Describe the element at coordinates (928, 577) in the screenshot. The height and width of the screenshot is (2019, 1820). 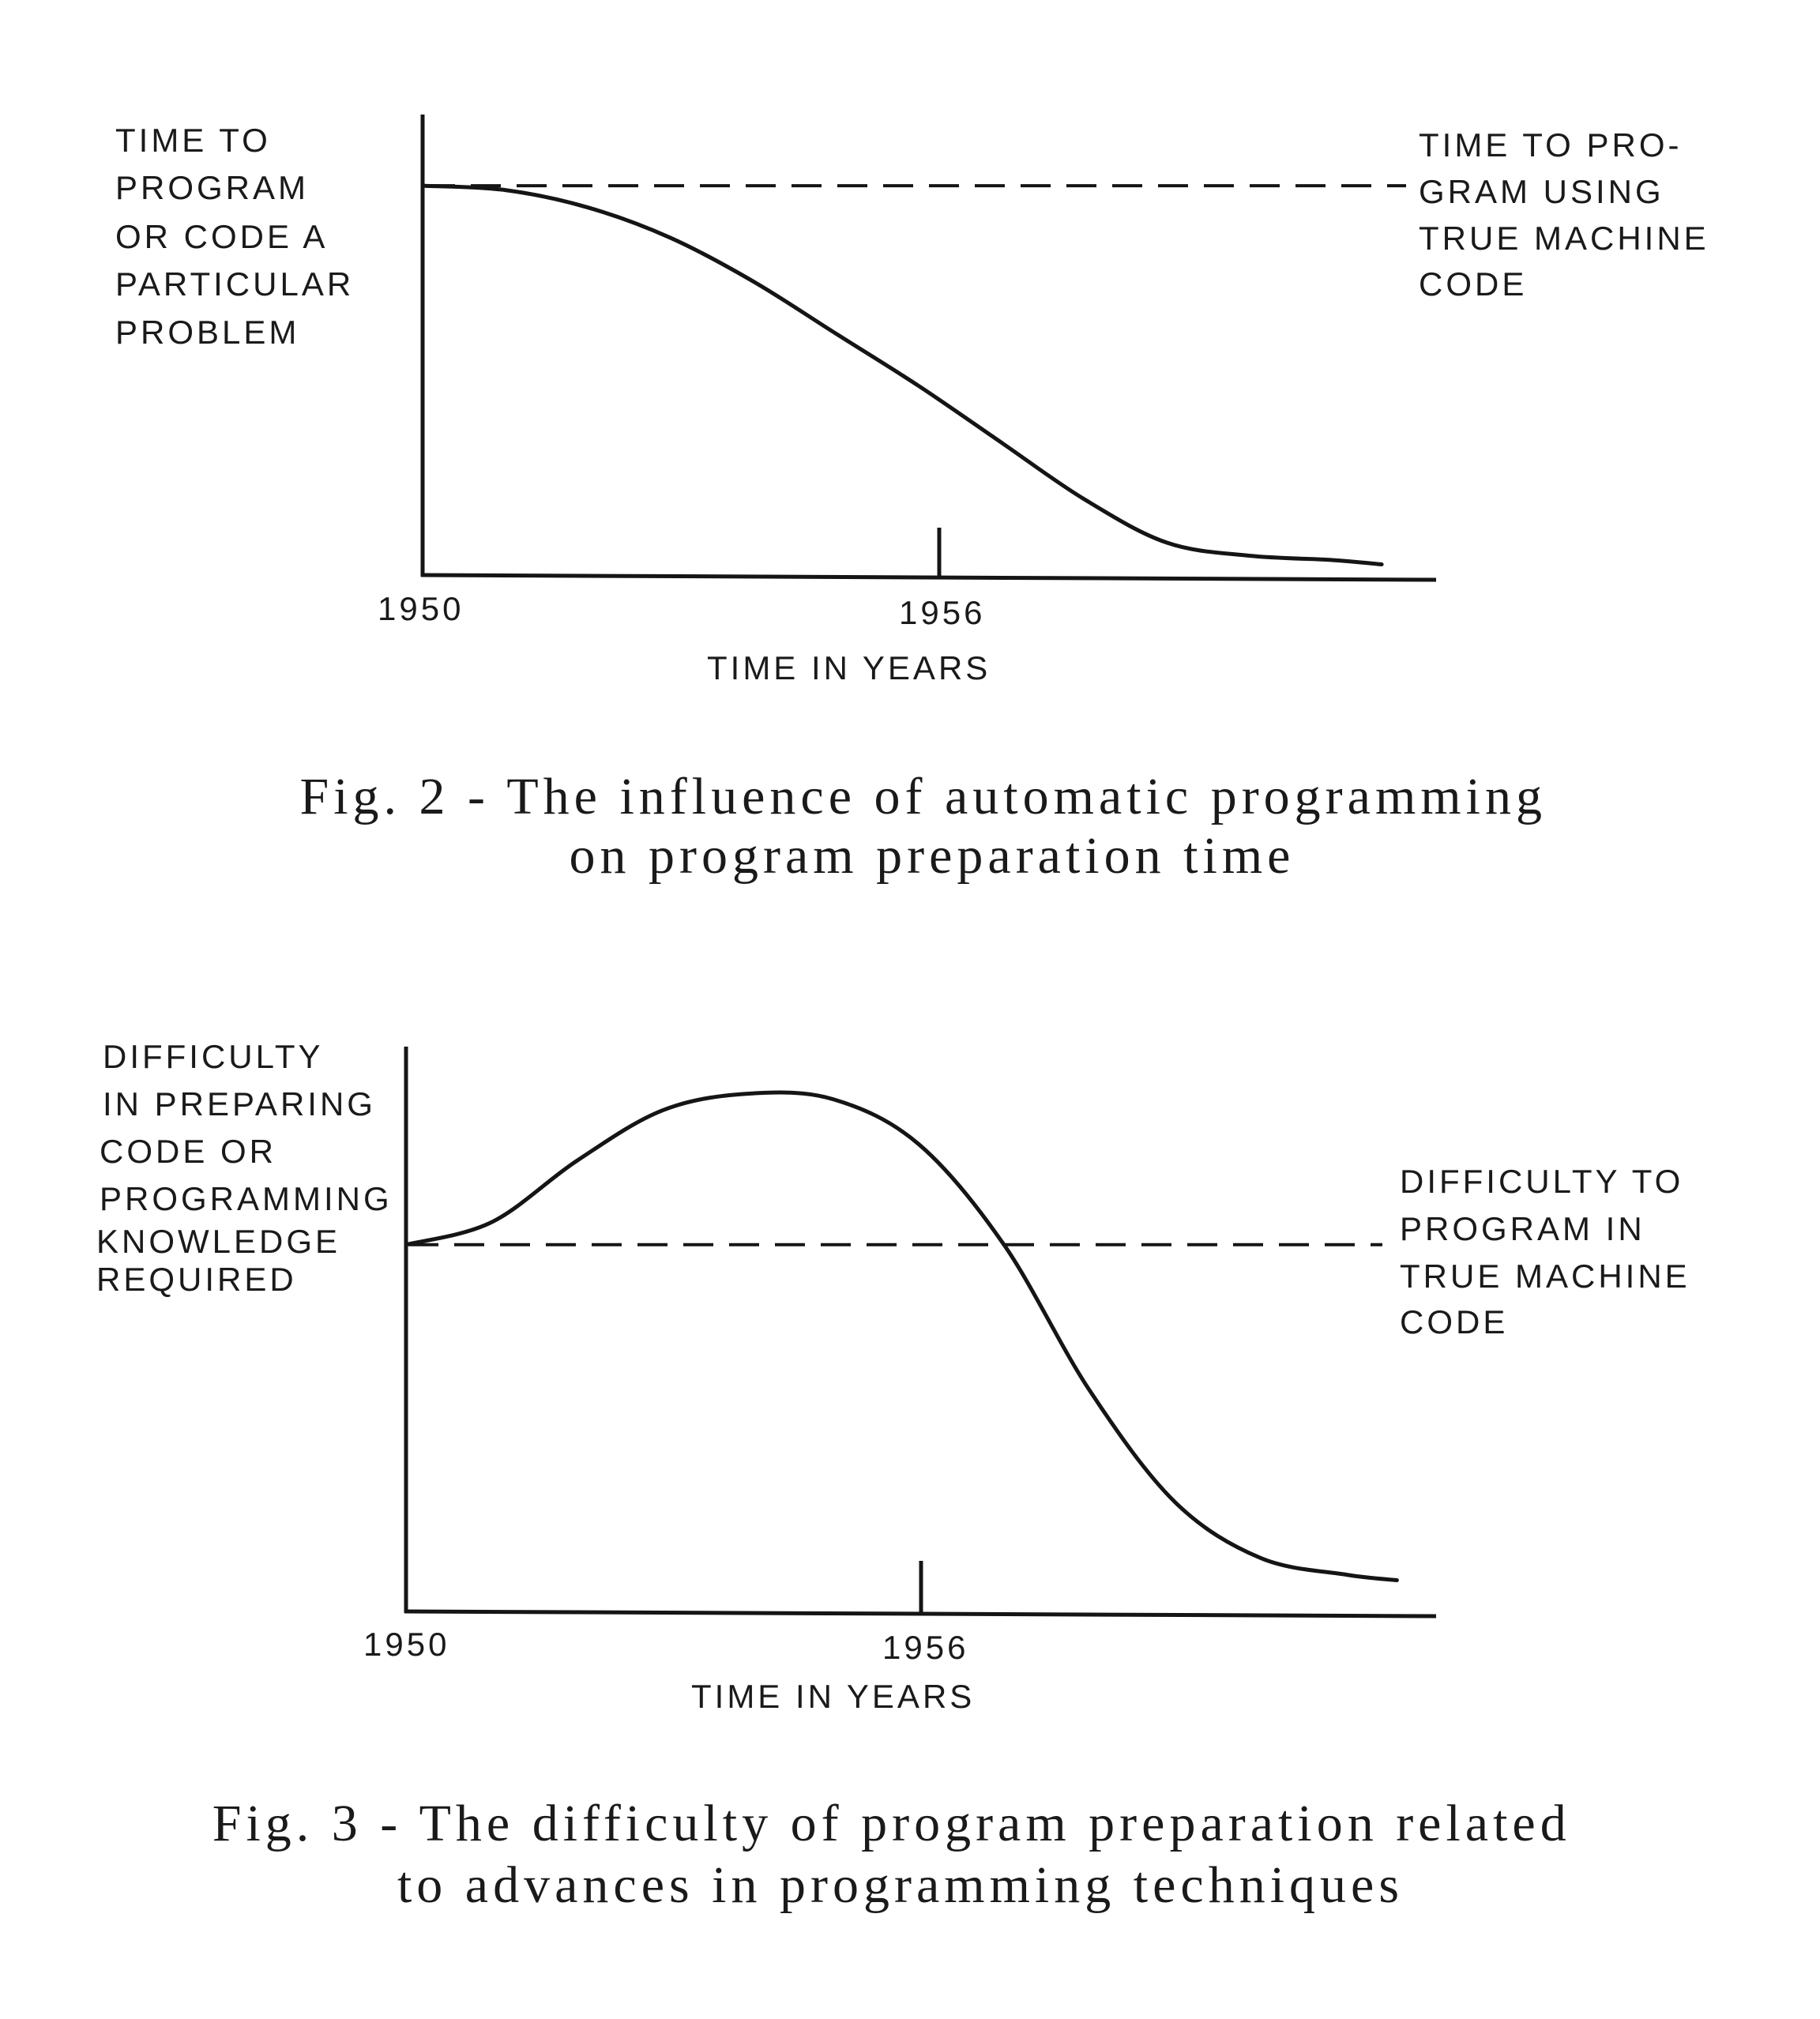
I see `fig2-x-axis` at that location.